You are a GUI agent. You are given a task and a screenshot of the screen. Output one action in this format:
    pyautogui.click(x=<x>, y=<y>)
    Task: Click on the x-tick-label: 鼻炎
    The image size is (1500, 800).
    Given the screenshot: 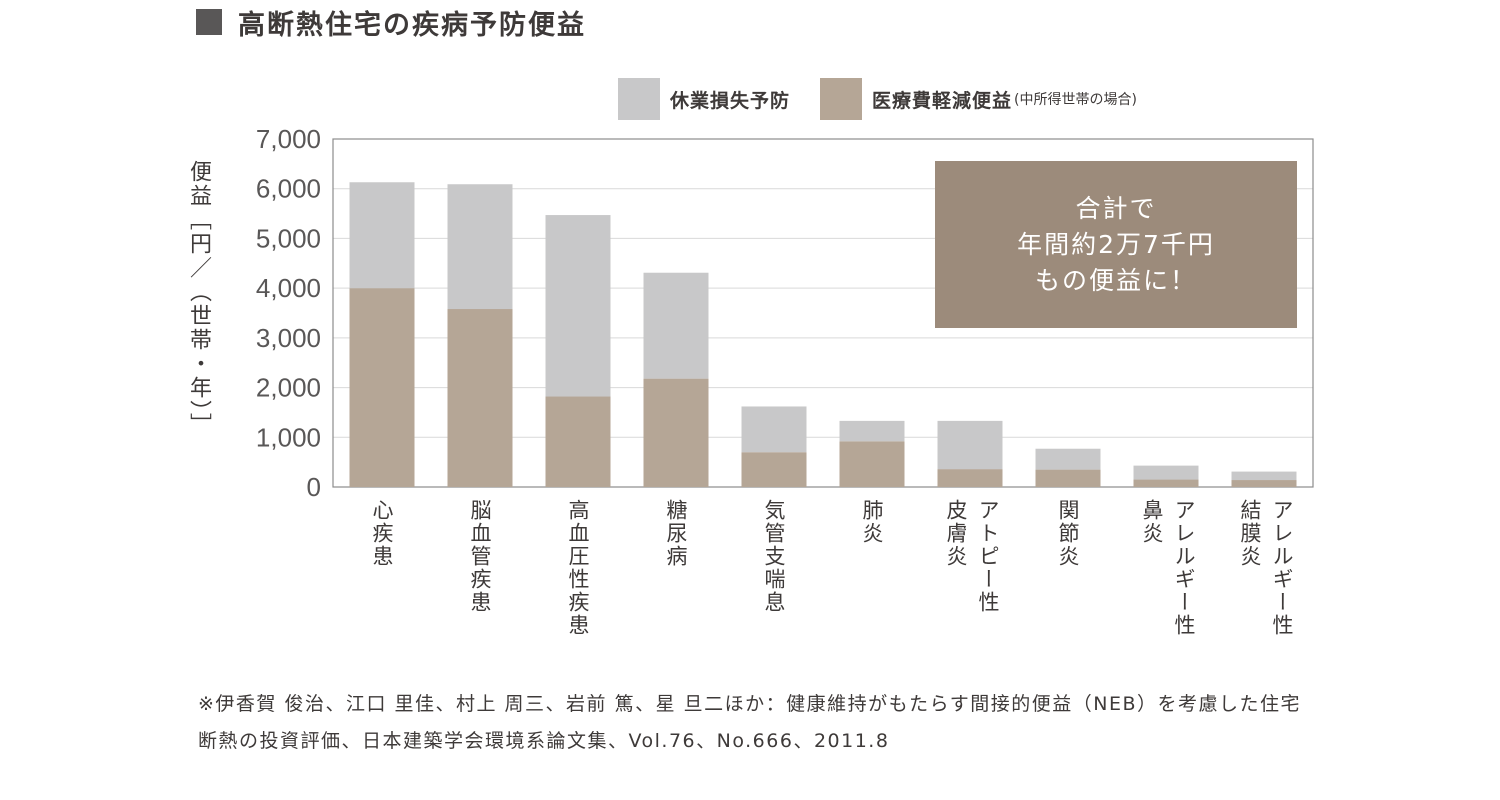 What is the action you would take?
    pyautogui.click(x=1152, y=522)
    